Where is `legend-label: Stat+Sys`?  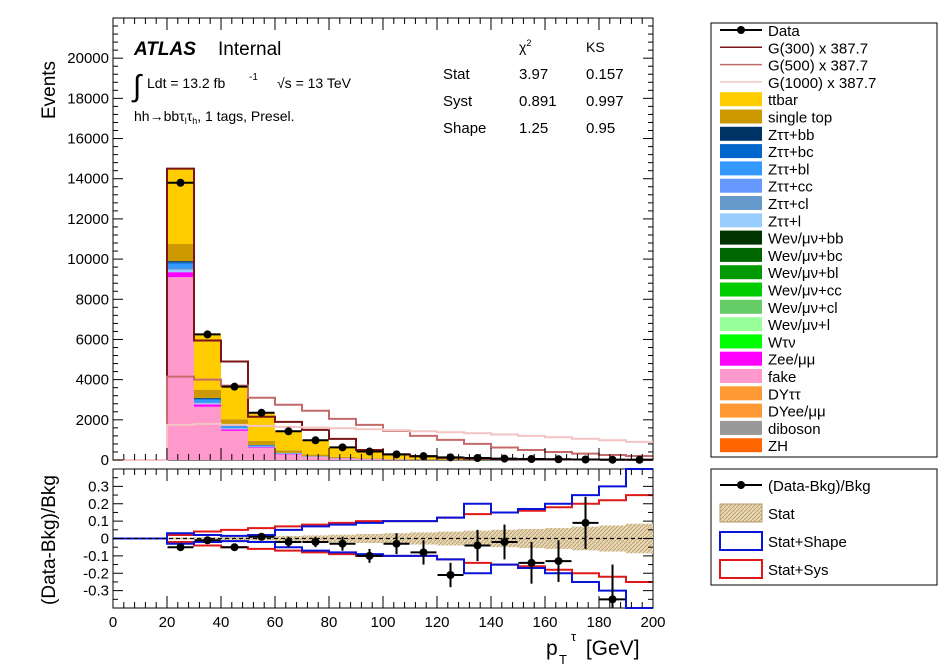
legend-label: Stat+Sys is located at coordinates (798, 570).